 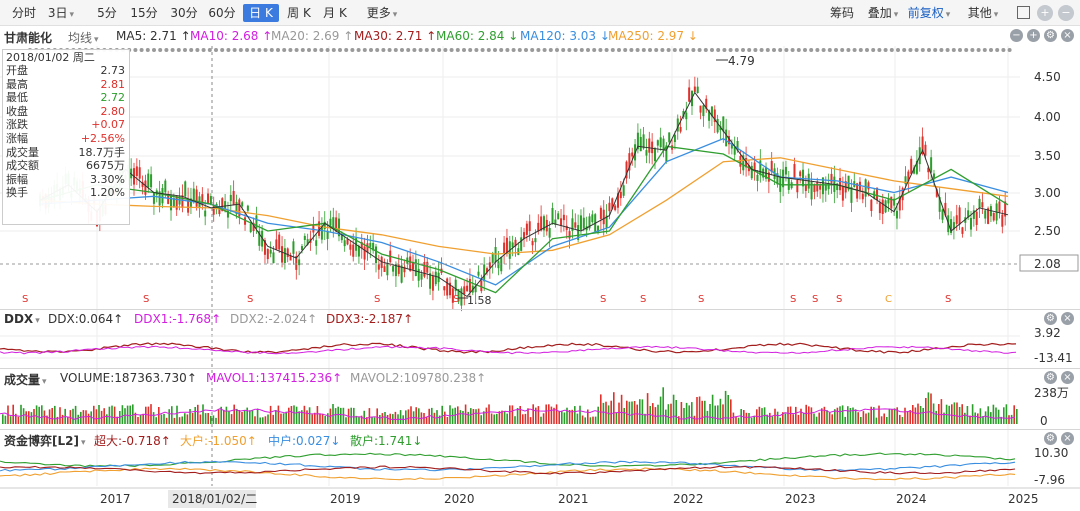 What do you see at coordinates (1066, 13) in the screenshot?
I see `zoom-out-icon: −` at bounding box center [1066, 13].